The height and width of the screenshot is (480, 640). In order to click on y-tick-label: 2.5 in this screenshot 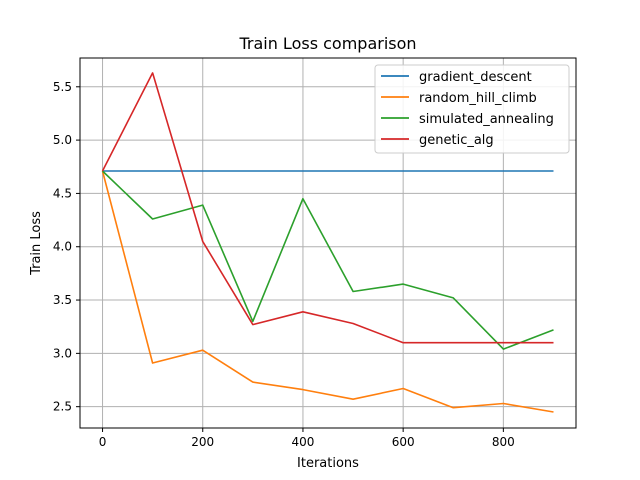, I will do `click(62, 407)`.